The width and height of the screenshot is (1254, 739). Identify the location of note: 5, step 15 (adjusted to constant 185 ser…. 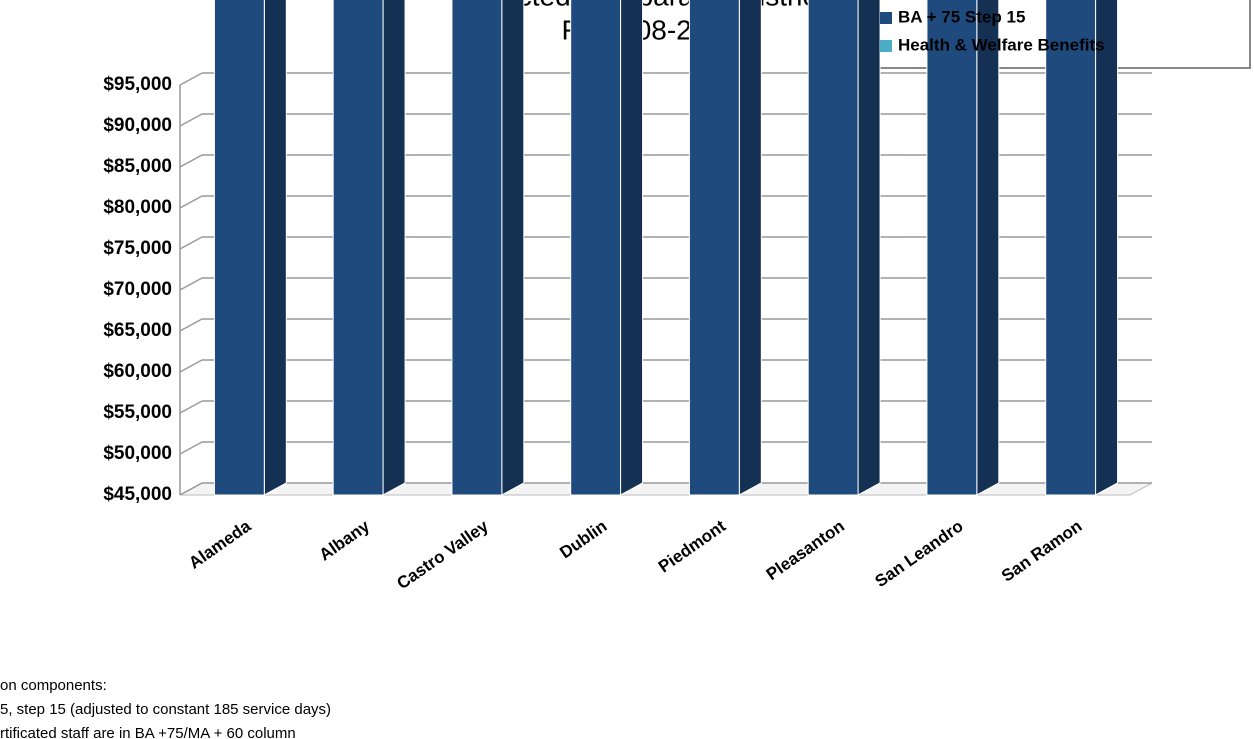
(165, 709).